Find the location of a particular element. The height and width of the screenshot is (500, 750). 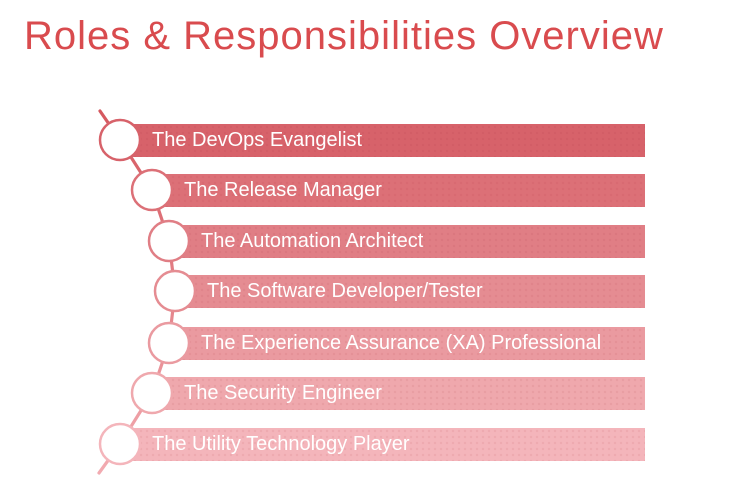

role-bar: The Release Manager is located at coordinates (398, 190).